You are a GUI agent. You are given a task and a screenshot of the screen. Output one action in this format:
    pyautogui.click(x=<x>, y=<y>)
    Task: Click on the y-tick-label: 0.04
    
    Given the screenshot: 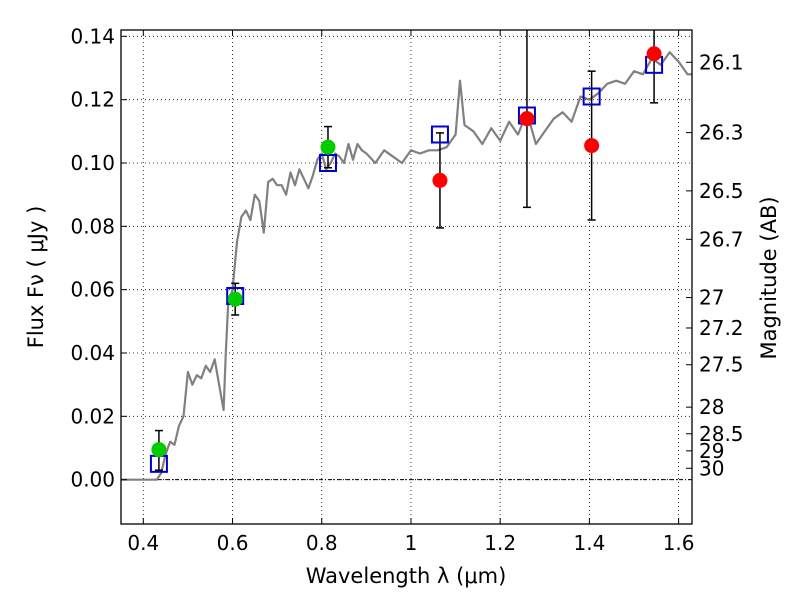 What is the action you would take?
    pyautogui.click(x=92, y=353)
    